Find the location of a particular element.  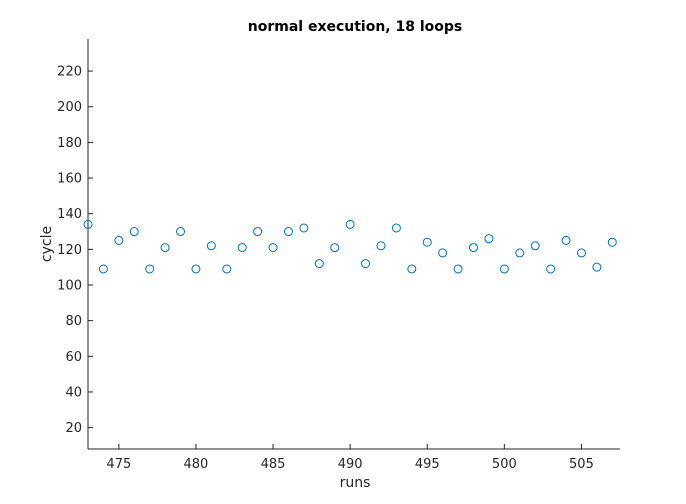

x-tick-label: 490 is located at coordinates (350, 464).